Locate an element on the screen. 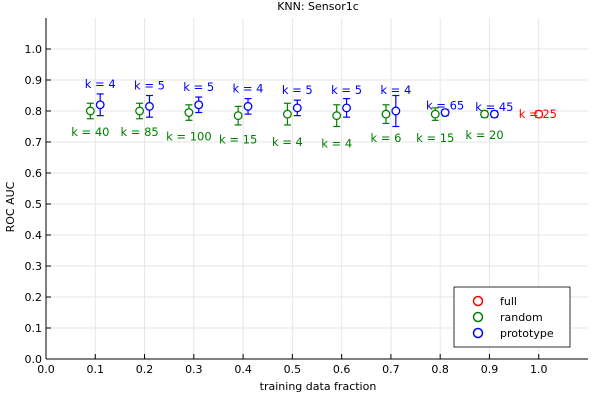 The height and width of the screenshot is (400, 600). x-tick-label: 0.3 is located at coordinates (194, 369).